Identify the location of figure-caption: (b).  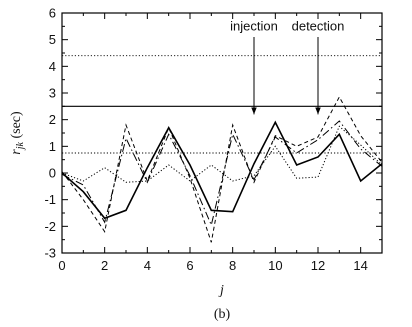
(222, 314).